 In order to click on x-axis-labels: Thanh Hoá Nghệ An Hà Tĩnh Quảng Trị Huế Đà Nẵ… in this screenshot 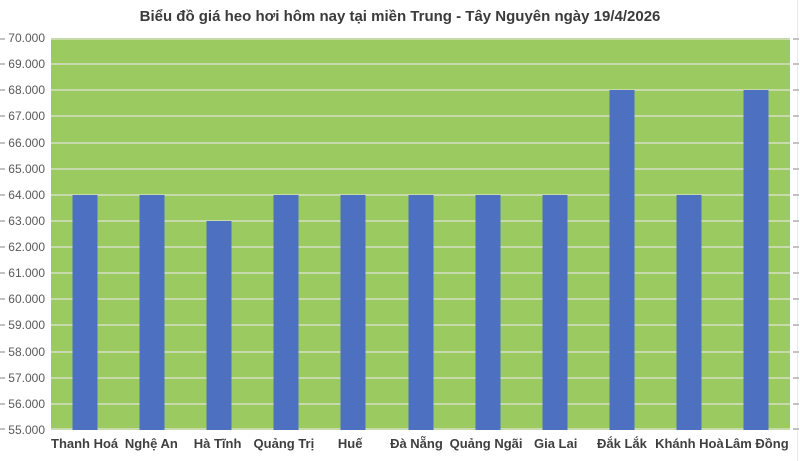, I will do `click(420, 444)`.